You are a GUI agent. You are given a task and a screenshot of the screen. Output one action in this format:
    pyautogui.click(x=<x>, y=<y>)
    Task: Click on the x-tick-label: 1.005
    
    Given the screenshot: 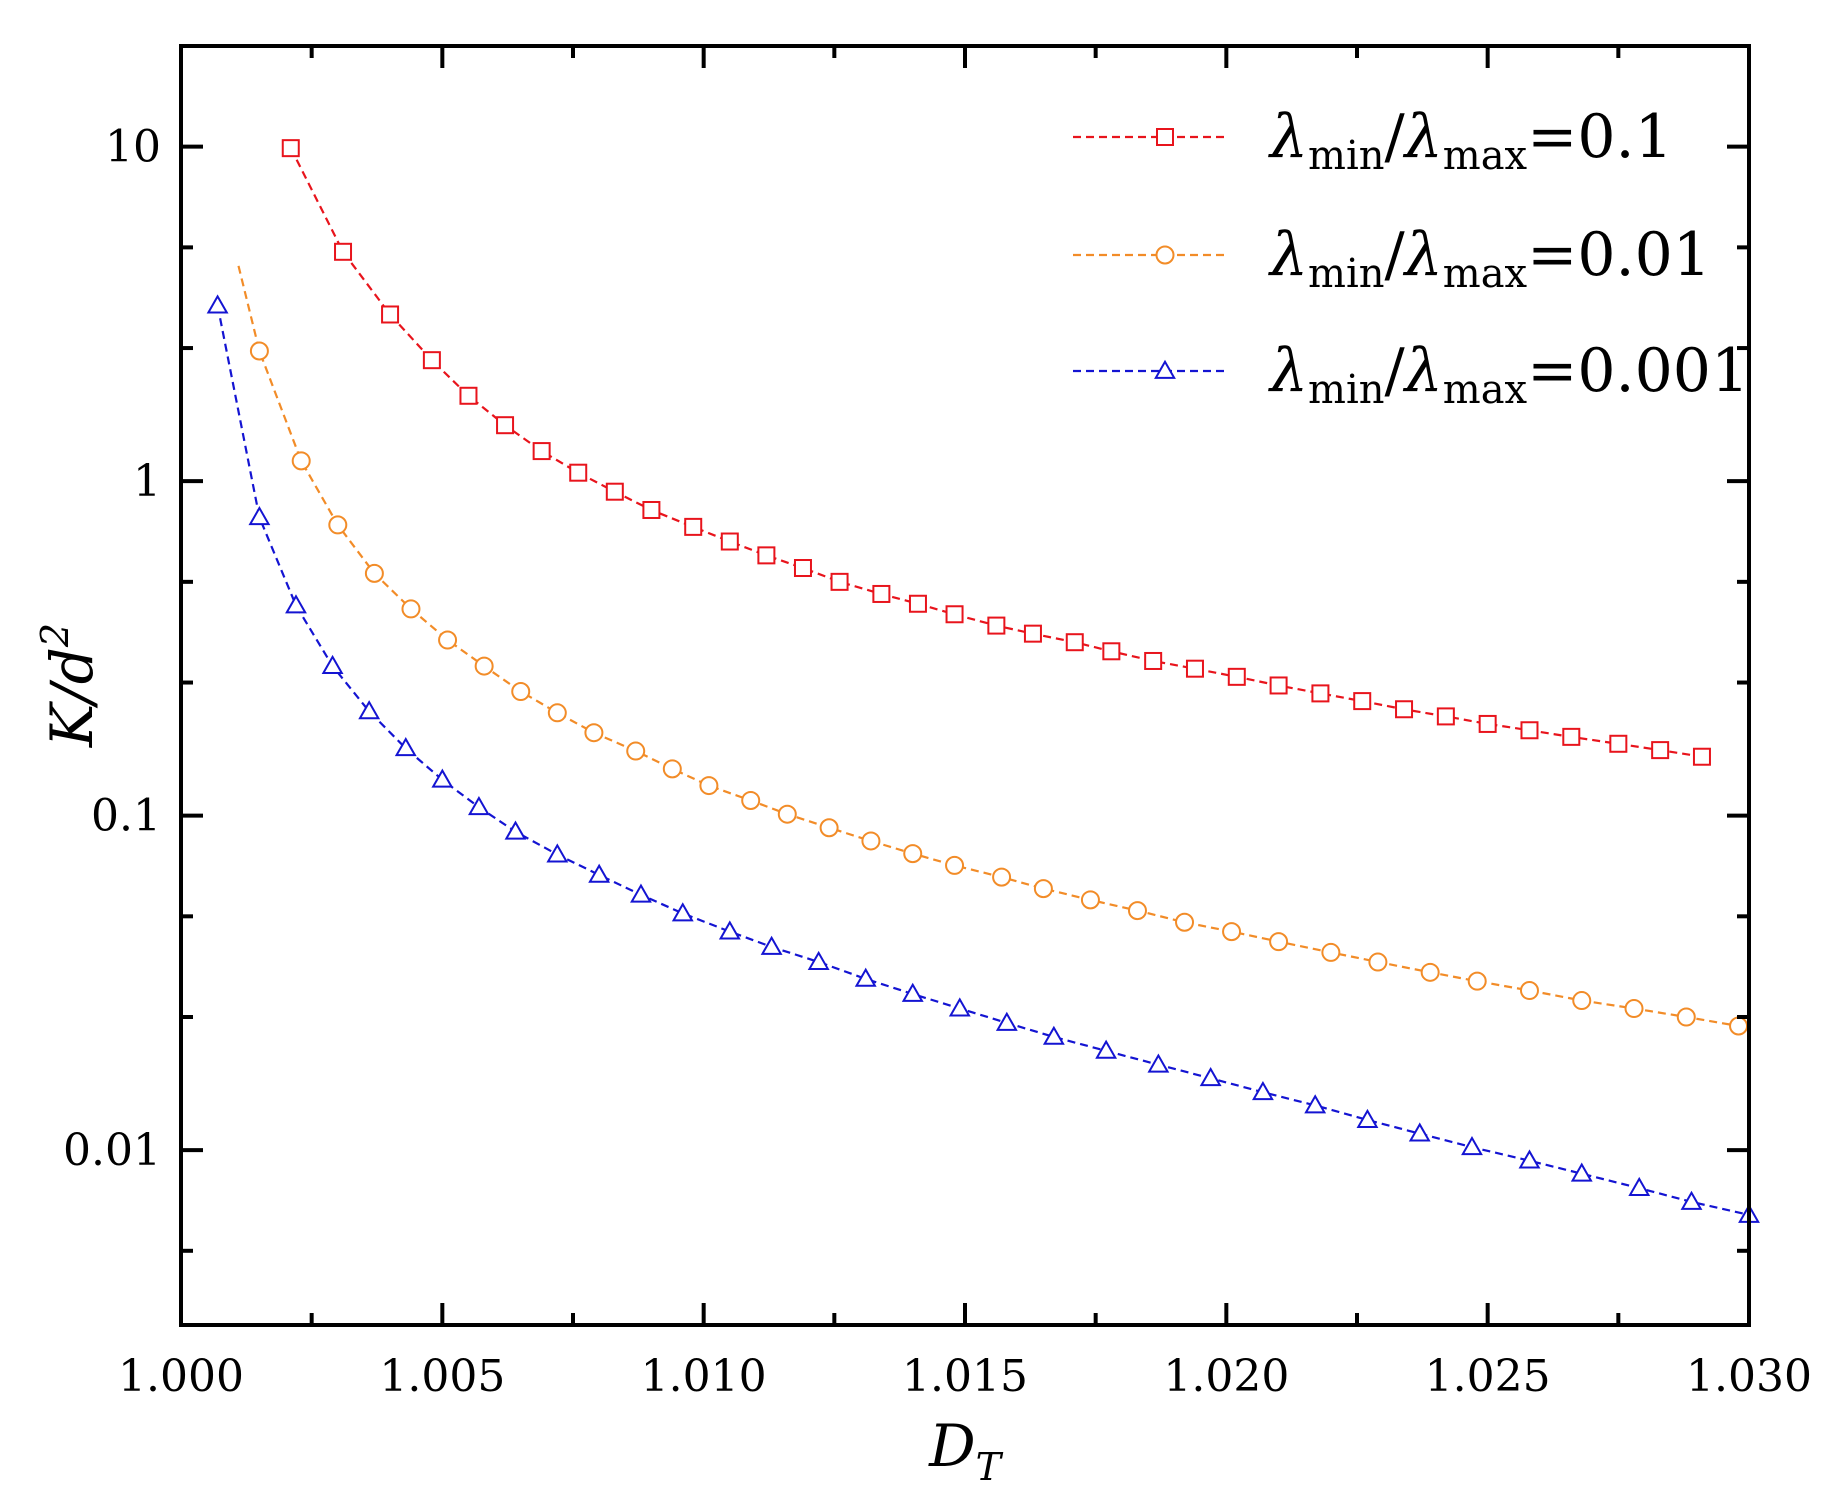 What is the action you would take?
    pyautogui.click(x=442, y=1376)
    